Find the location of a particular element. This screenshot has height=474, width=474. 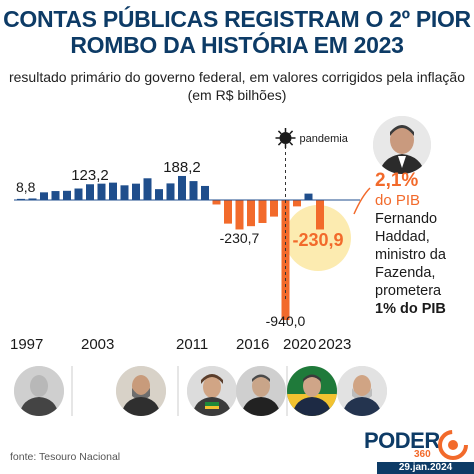

x-tick-2011: 2011 is located at coordinates (192, 344).